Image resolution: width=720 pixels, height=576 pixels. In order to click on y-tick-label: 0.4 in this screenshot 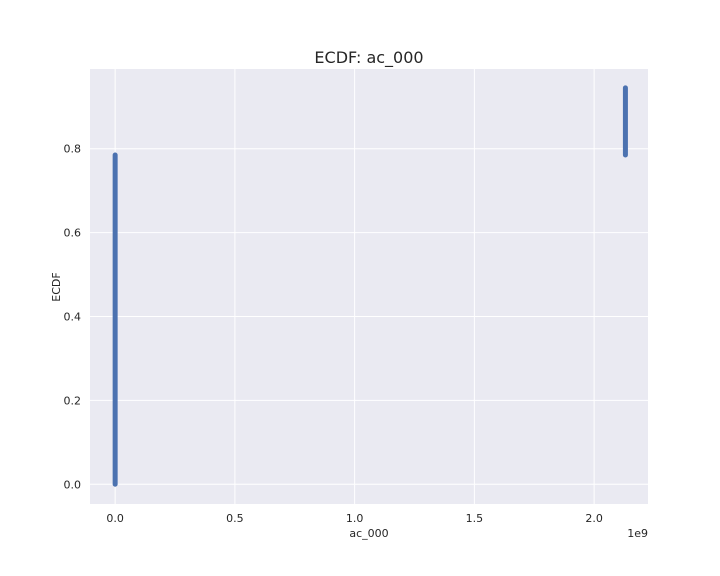, I will do `click(73, 316)`.